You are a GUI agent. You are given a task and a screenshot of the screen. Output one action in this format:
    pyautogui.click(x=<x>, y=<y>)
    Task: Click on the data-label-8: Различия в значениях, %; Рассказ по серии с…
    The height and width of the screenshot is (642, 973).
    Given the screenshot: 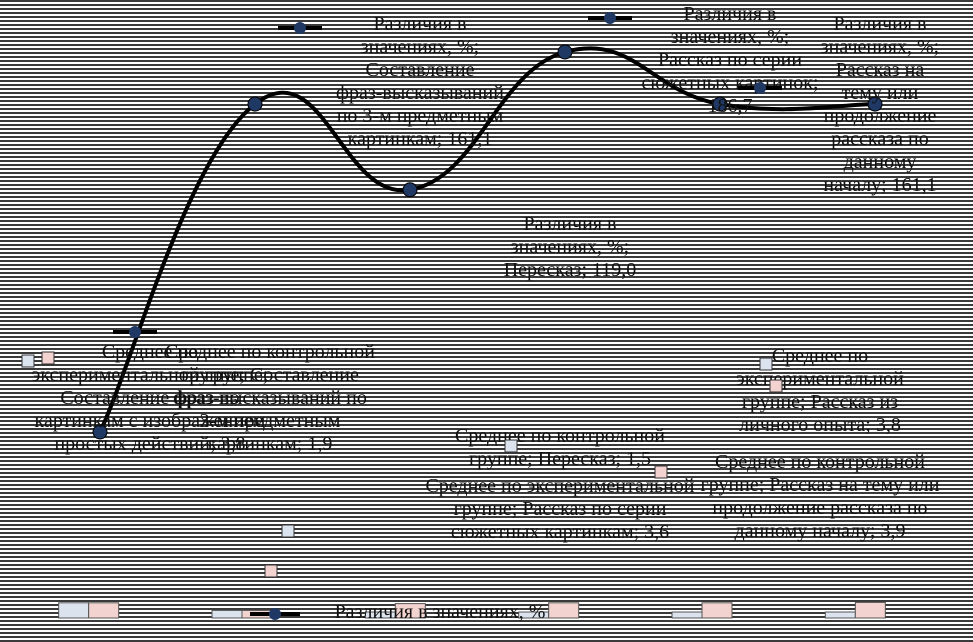 What is the action you would take?
    pyautogui.click(x=729, y=60)
    